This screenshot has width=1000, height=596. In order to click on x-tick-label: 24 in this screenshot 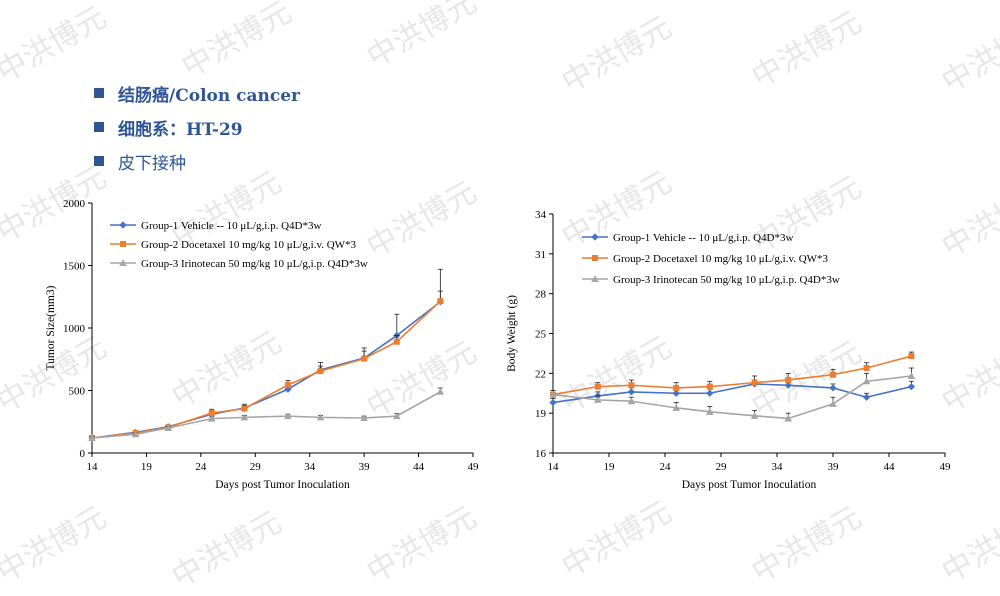, I will do `click(201, 467)`.